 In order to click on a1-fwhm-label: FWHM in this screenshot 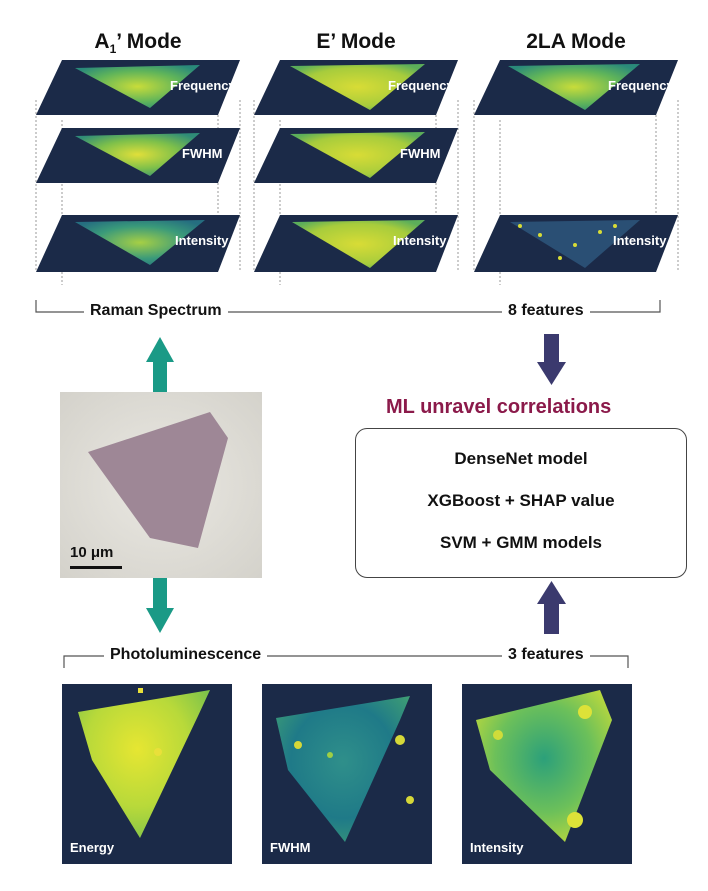, I will do `click(202, 153)`.